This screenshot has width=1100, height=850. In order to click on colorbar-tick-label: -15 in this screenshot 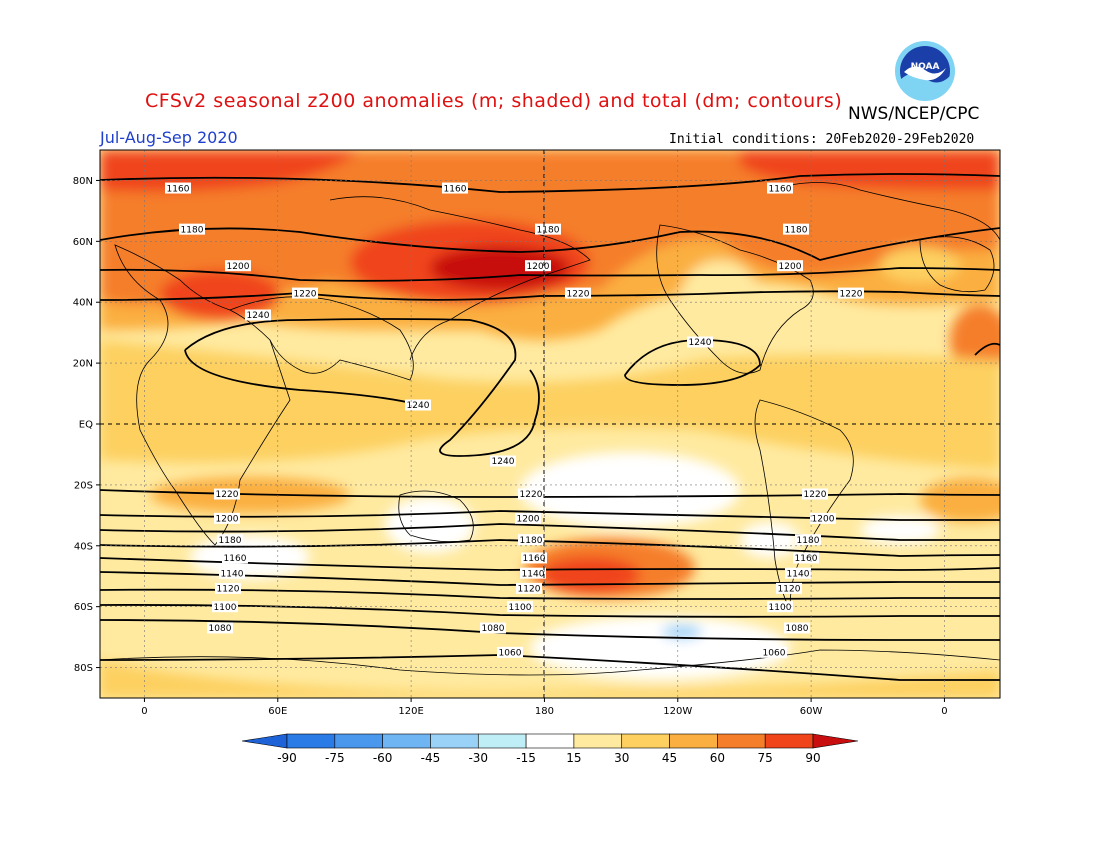, I will do `click(526, 758)`.